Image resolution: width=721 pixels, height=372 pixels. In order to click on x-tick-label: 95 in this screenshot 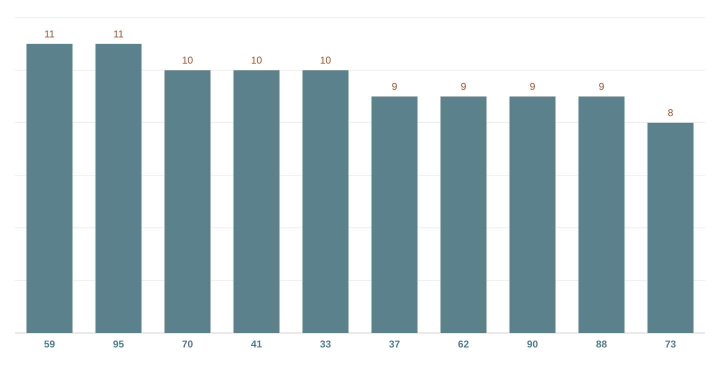, I will do `click(118, 344)`.